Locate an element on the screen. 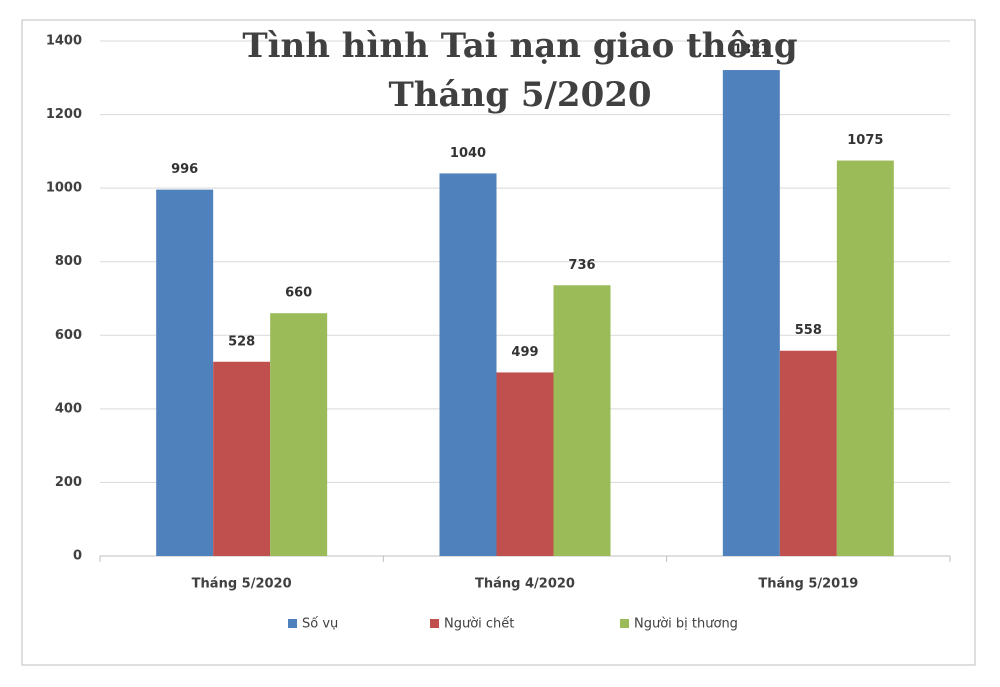 The height and width of the screenshot is (687, 1000). value-label: 996 is located at coordinates (184, 169).